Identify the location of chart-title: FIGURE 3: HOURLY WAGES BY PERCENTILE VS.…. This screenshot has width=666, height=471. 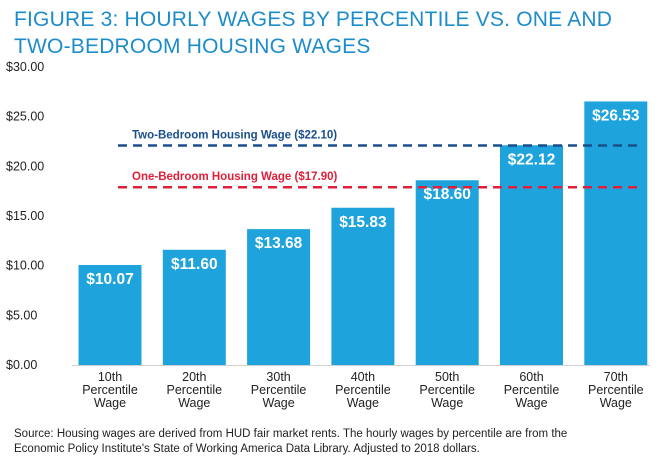
(324, 33).